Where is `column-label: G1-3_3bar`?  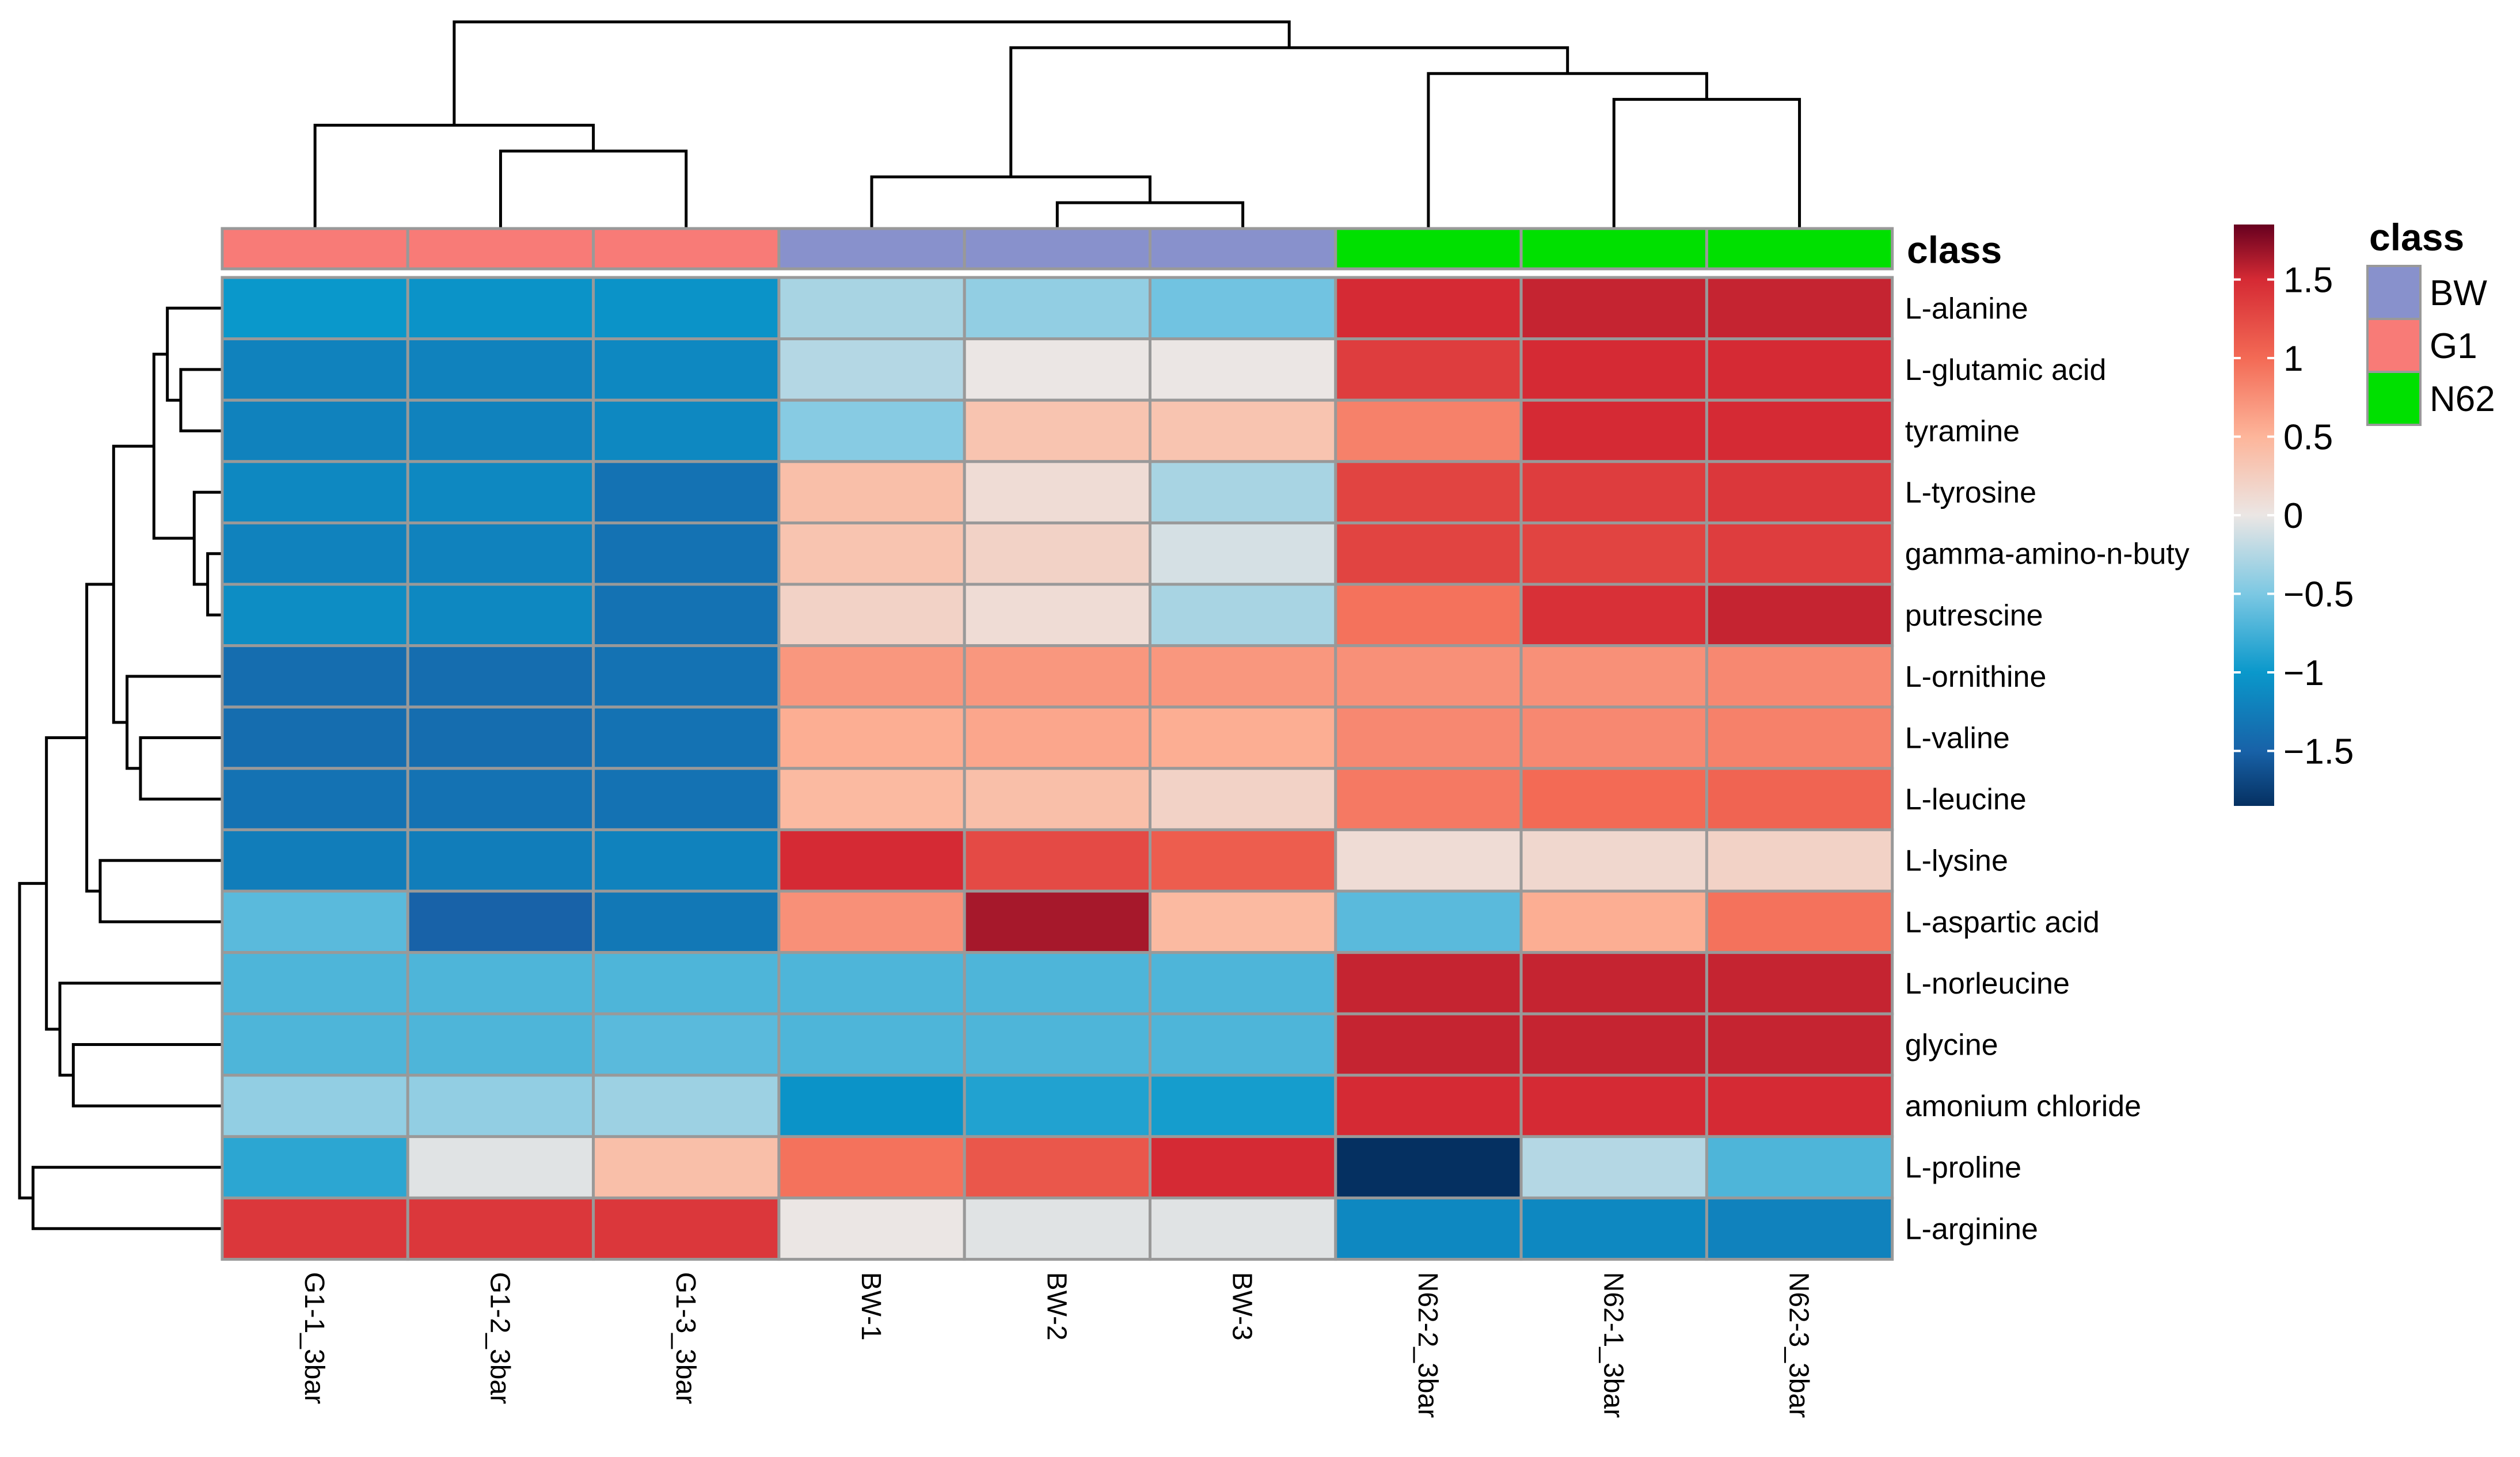 column-label: G1-3_3bar is located at coordinates (686, 1338).